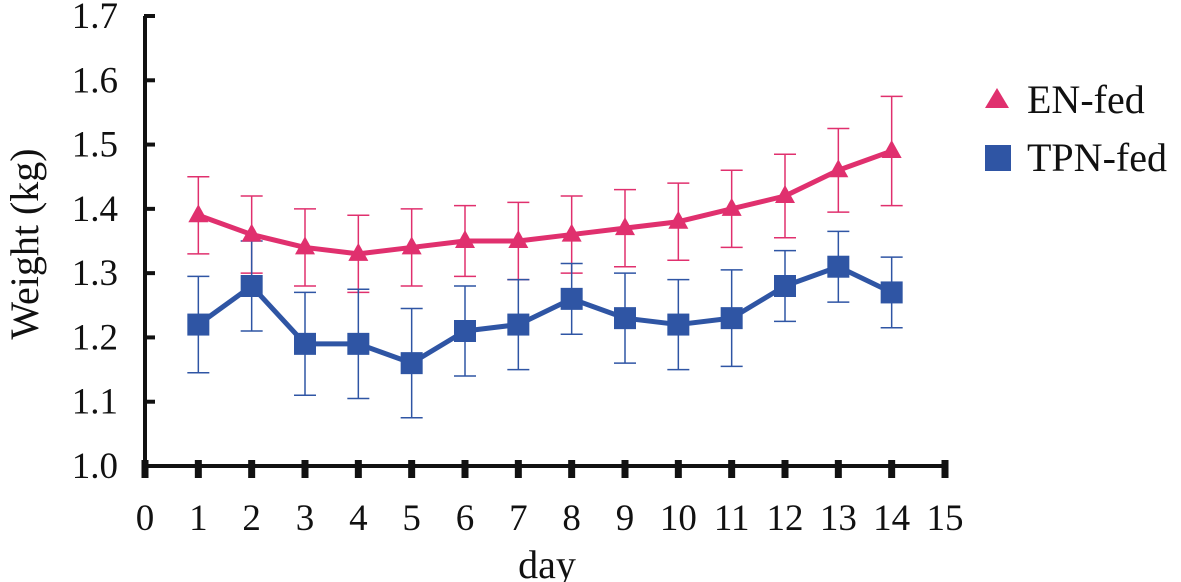 This screenshot has width=1181, height=582. What do you see at coordinates (1097, 157) in the screenshot?
I see `legend-tpn-fed-label: TPN-fed` at bounding box center [1097, 157].